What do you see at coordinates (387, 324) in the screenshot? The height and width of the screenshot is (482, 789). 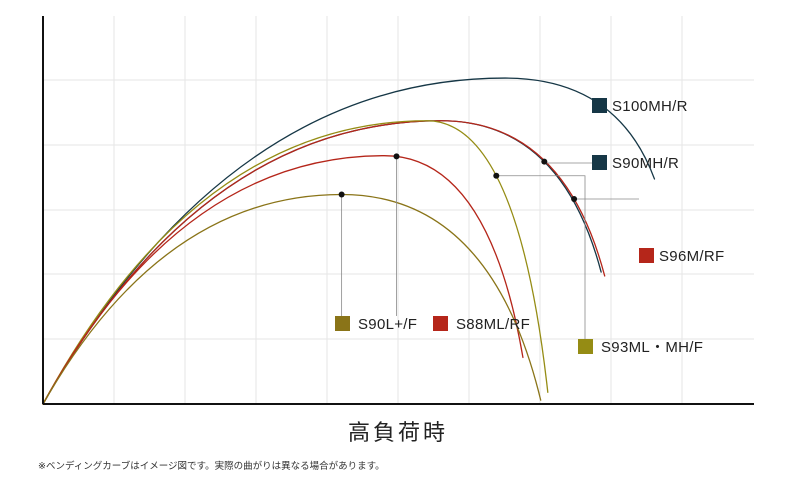 I see `series-label: S90L+/F` at bounding box center [387, 324].